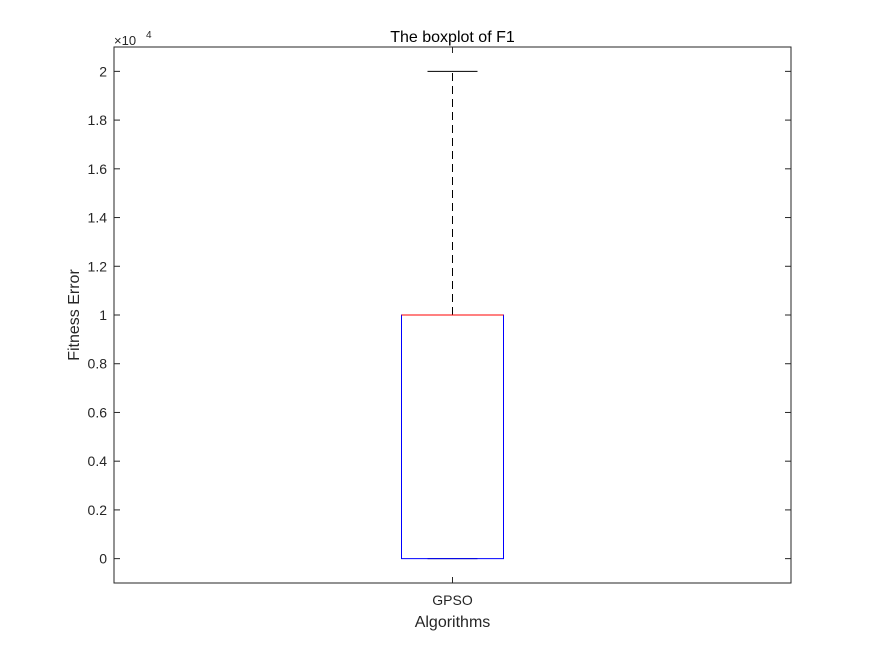  Describe the element at coordinates (452, 600) in the screenshot. I see `x-tick-label: GPSO` at that location.